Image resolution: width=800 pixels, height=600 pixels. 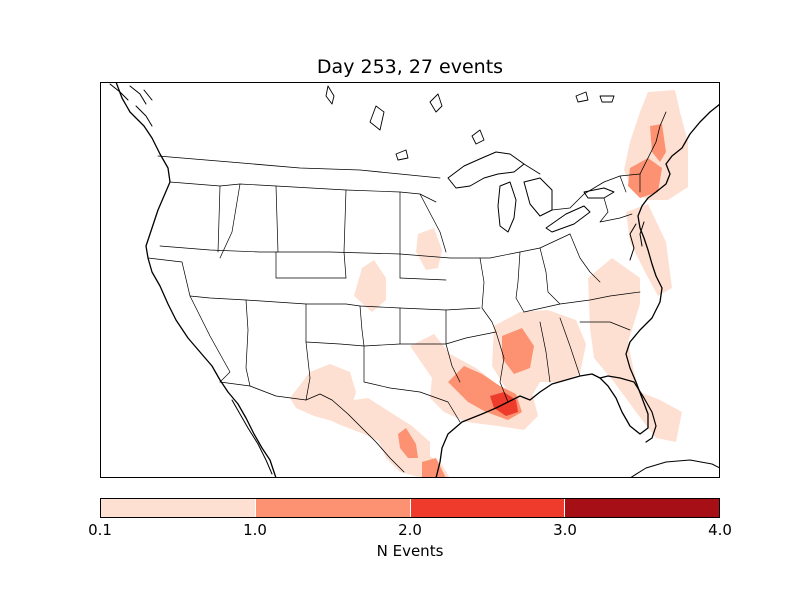 I want to click on contour-mid-atlantic, so click(x=649, y=250).